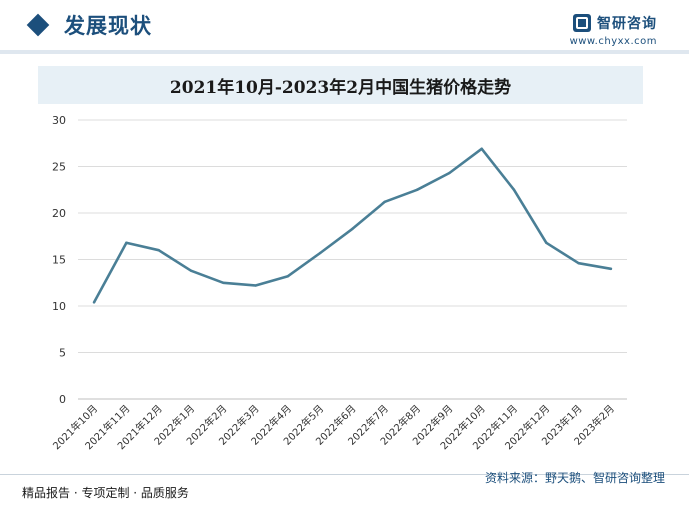 The height and width of the screenshot is (505, 689). Describe the element at coordinates (613, 41) in the screenshot. I see `brand-url: www.chyxx.com` at that location.